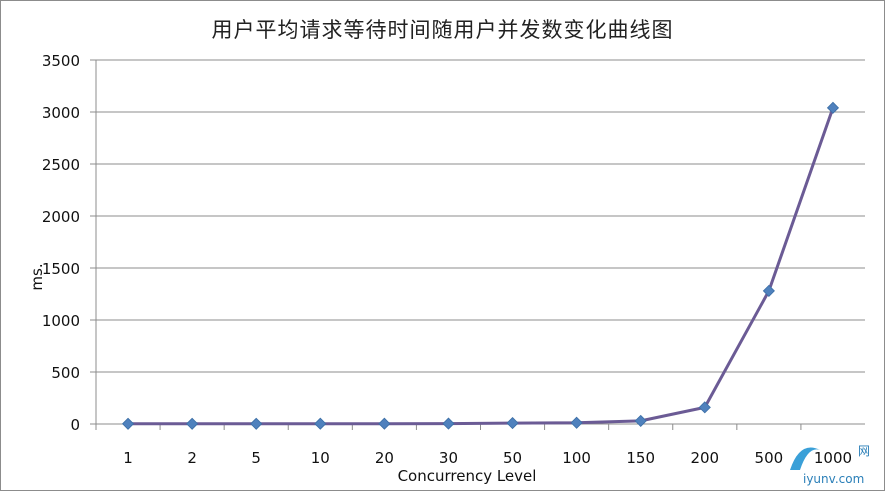 This screenshot has height=491, width=885. Describe the element at coordinates (442, 30) in the screenshot. I see `chart-title: 用户平均请求等待时间随用户并发数变化曲线图` at that location.